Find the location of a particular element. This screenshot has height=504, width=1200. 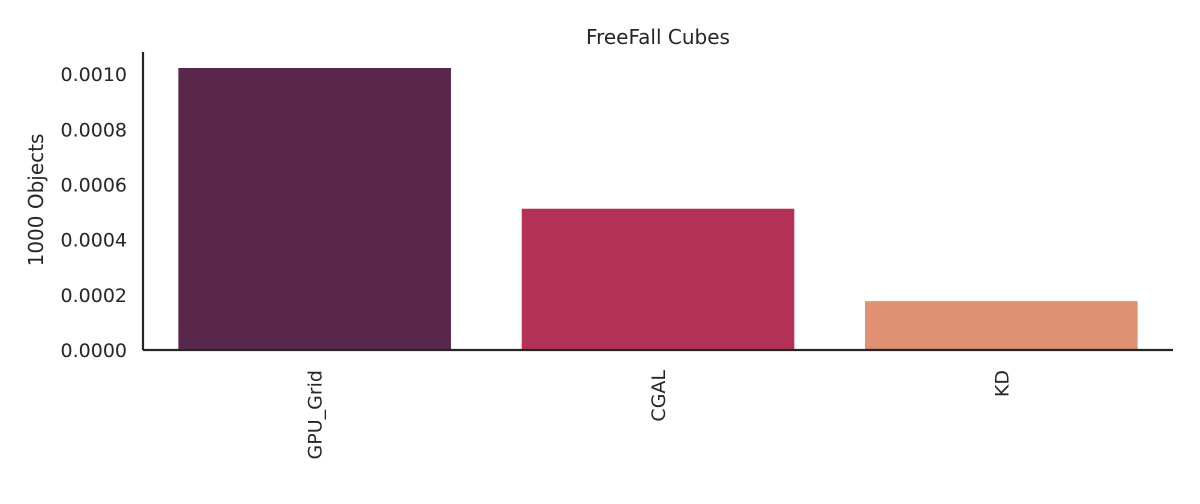

bar-kd is located at coordinates (1001, 325).